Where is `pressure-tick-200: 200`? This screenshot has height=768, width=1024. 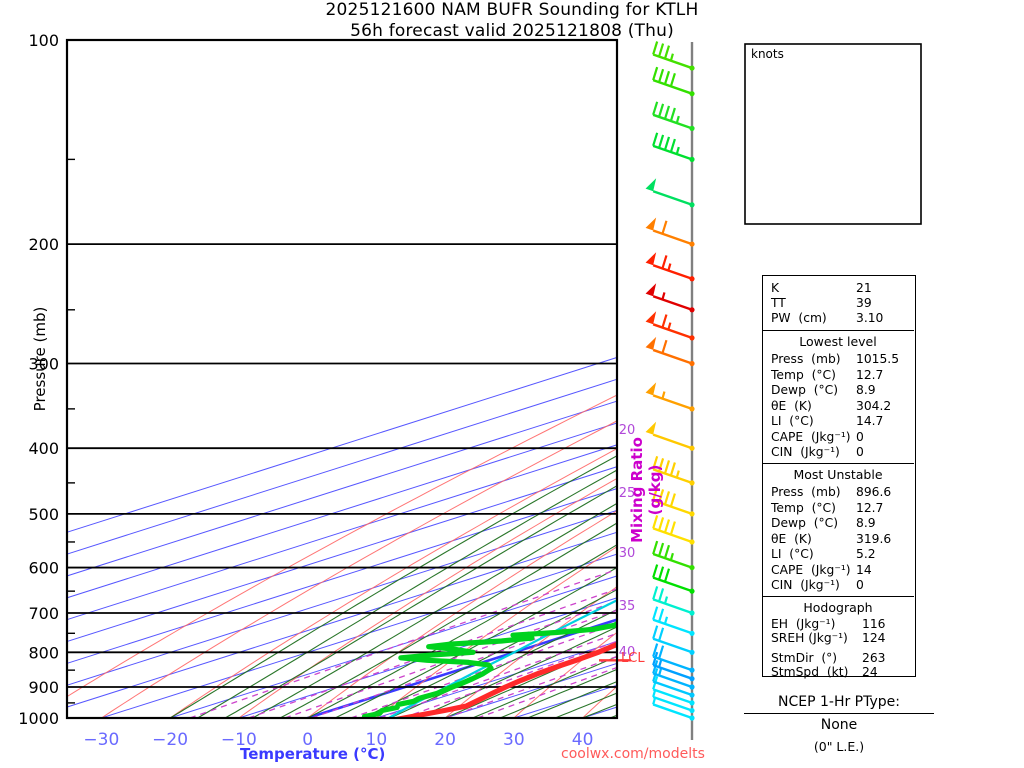
pressure-tick-200: 200 is located at coordinates (43, 244).